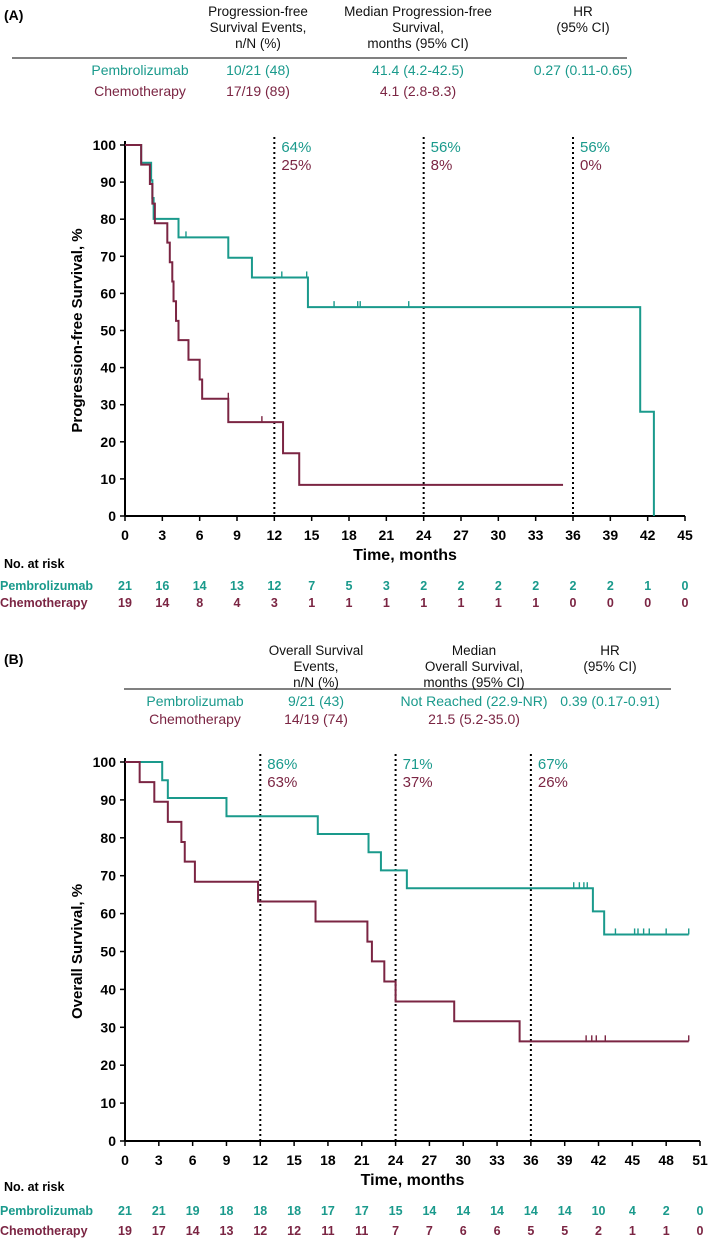 The width and height of the screenshot is (709, 1243). What do you see at coordinates (417, 43) in the screenshot?
I see `table-header: months (95% CI)` at bounding box center [417, 43].